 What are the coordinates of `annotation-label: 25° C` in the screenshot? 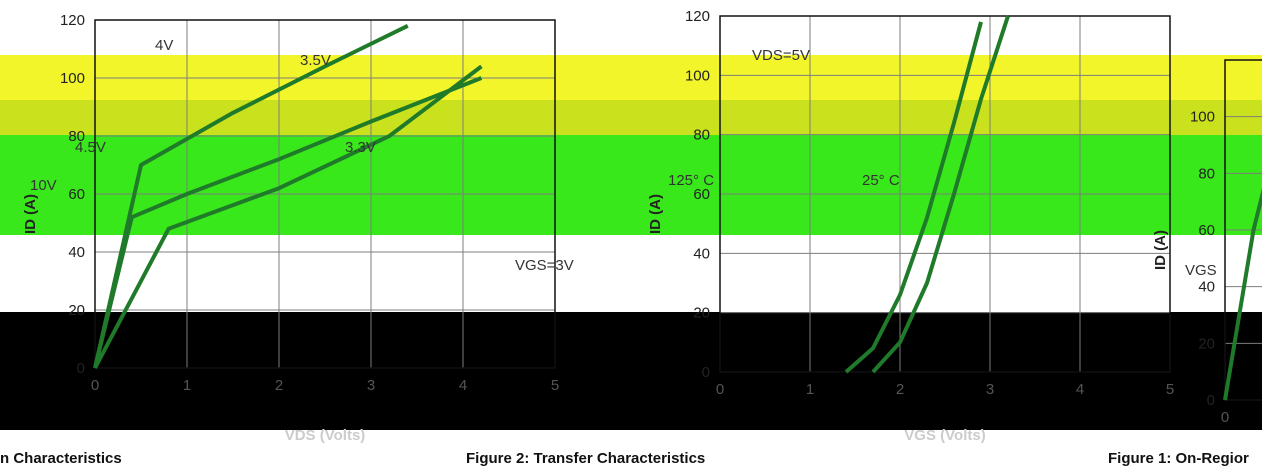 It's located at (881, 180).